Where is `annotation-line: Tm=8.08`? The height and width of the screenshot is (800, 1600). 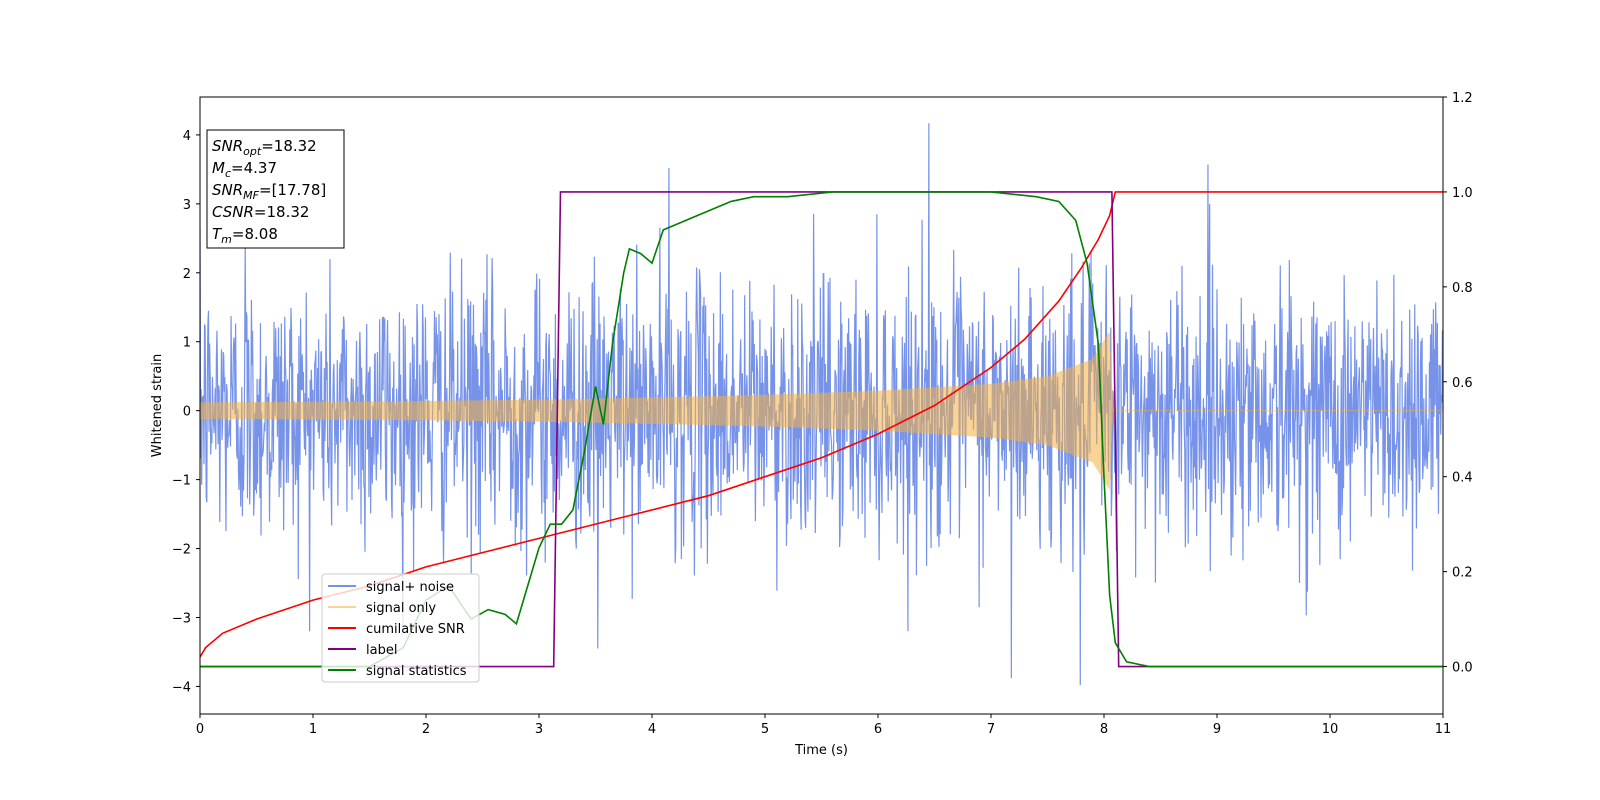
annotation-line: Tm=8.08 is located at coordinates (245, 235).